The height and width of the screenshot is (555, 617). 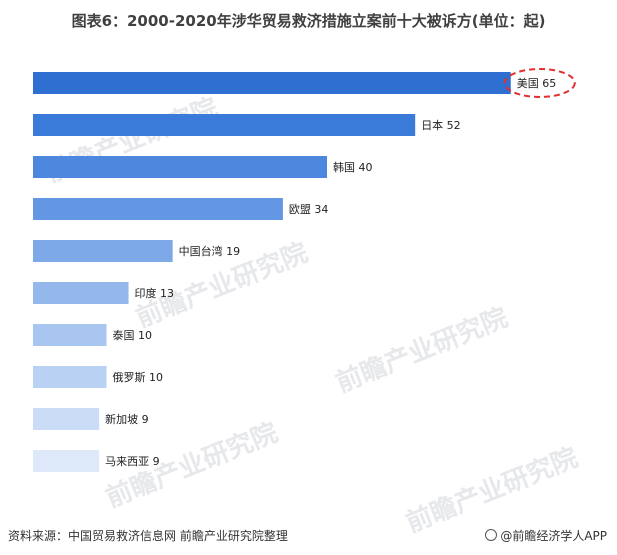 I want to click on data-label: 新加坡 9, so click(x=126, y=419).